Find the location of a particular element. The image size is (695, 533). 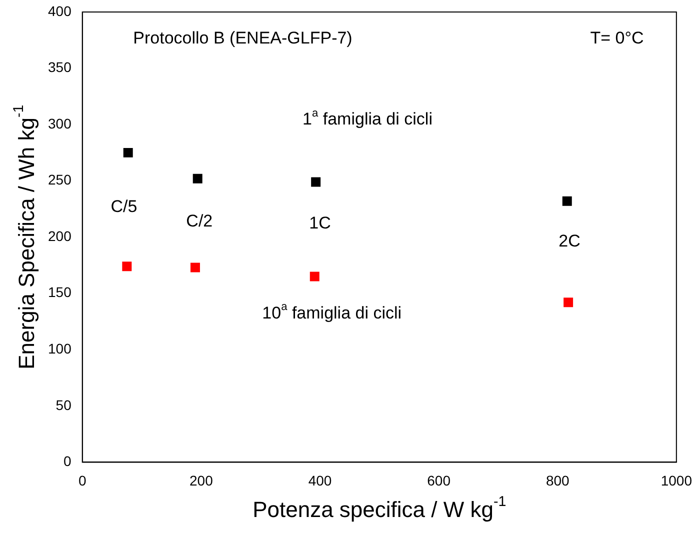

x-tick-label: 0 is located at coordinates (82, 480).